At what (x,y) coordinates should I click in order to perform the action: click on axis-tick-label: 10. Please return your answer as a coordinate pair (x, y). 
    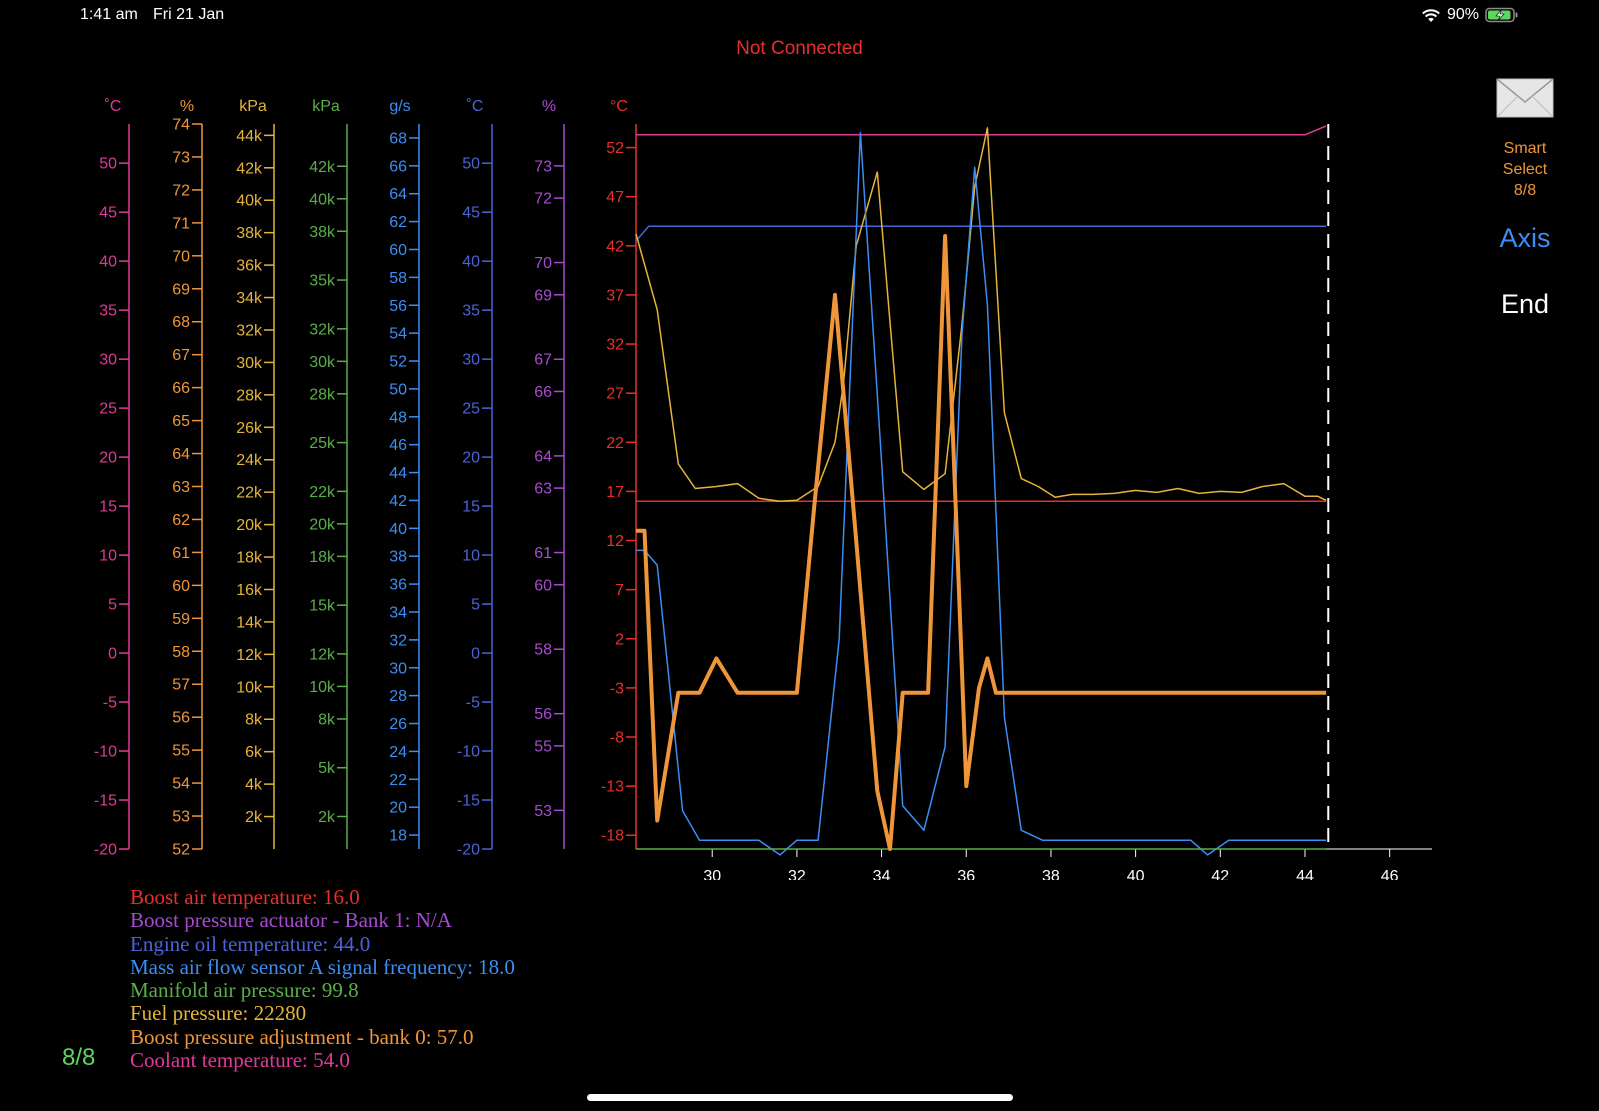
    Looking at the image, I should click on (108, 556).